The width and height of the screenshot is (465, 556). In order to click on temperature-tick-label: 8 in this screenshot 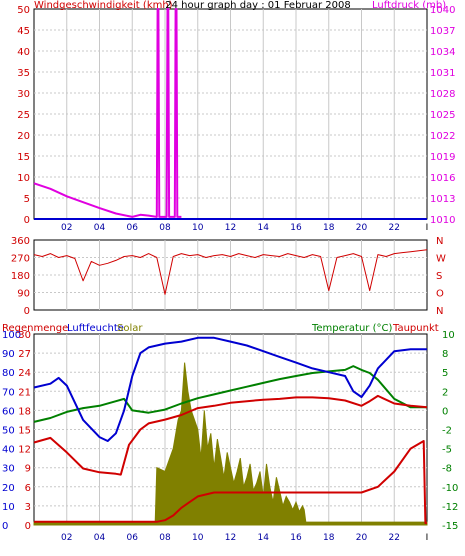, I will do `click(445, 354)`.